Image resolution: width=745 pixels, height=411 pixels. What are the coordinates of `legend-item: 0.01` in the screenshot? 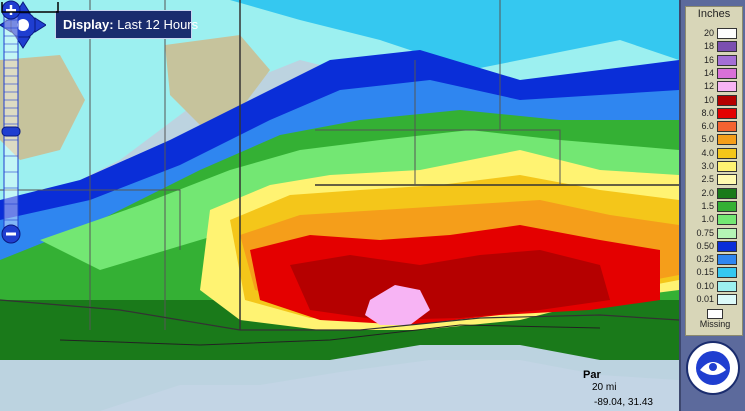 It's located at (714, 299).